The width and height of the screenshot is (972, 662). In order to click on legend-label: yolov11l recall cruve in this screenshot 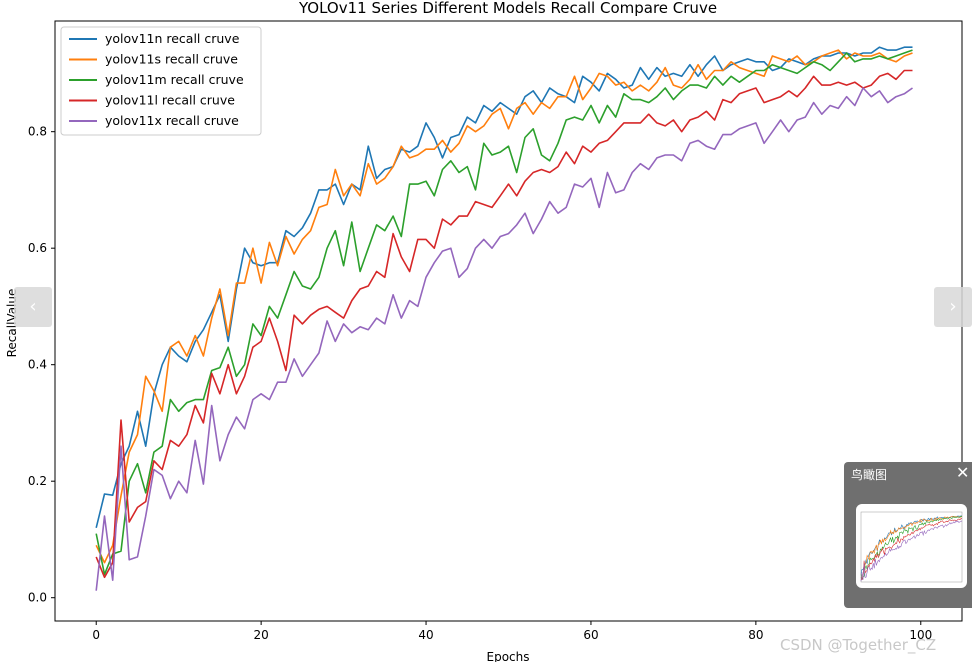, I will do `click(170, 100)`.